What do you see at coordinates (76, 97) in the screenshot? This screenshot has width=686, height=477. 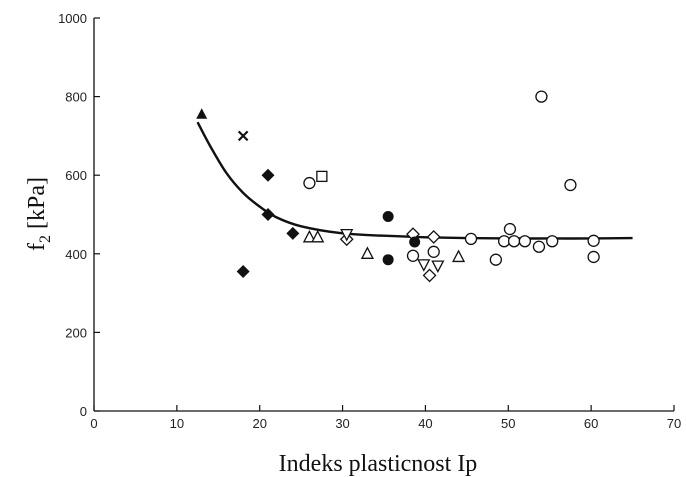 I see `y-tick-label: 800` at bounding box center [76, 97].